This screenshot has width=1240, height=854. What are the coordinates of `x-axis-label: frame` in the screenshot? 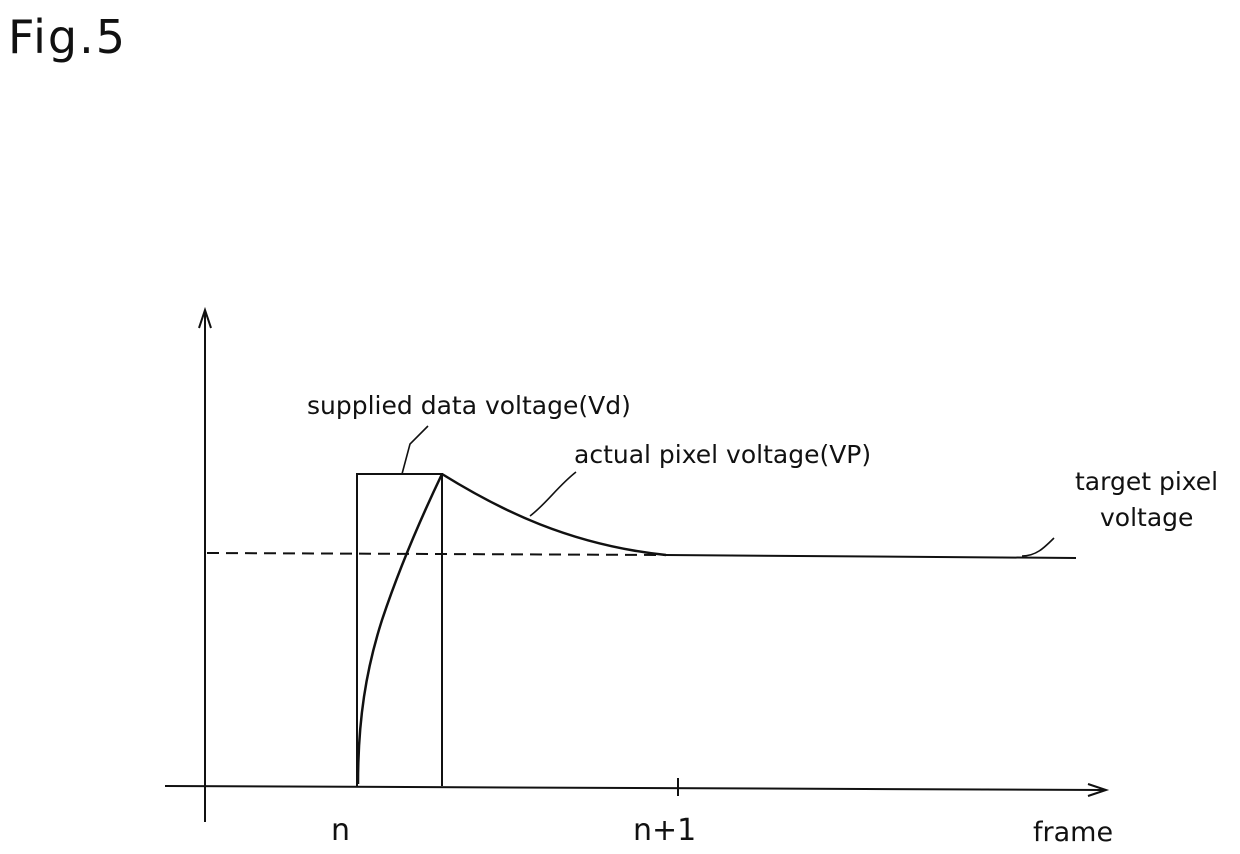 It's located at (1073, 832).